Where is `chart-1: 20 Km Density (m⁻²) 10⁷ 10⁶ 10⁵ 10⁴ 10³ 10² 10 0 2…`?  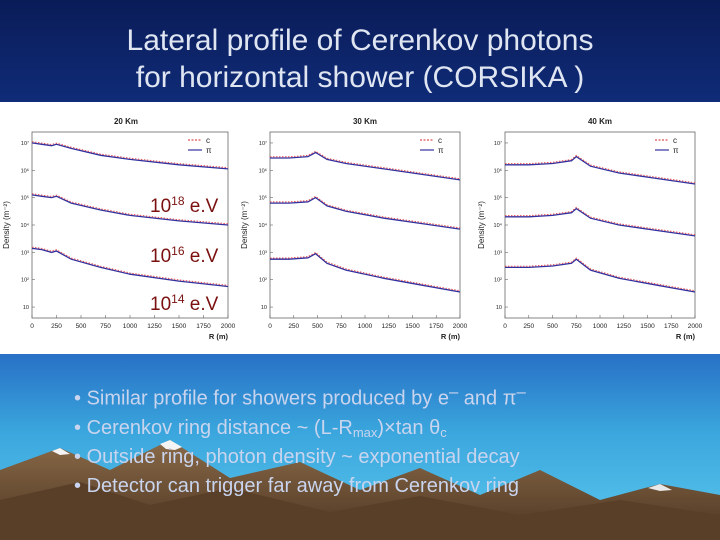
chart-1: 20 Km Density (m⁻²) 10⁷ 10⁶ 10⁵ 10⁴ 10³ 10² 10 0 2… is located at coordinates (119, 229).